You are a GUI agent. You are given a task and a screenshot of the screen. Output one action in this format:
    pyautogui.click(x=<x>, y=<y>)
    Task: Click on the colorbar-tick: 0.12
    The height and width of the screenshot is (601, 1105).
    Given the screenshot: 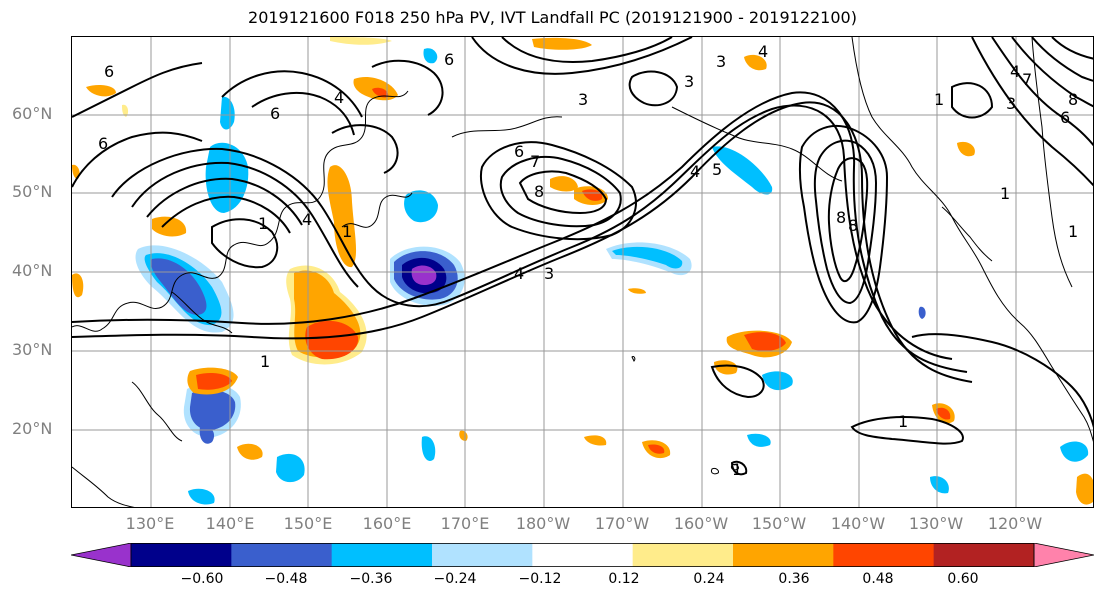 What is the action you would take?
    pyautogui.click(x=624, y=579)
    